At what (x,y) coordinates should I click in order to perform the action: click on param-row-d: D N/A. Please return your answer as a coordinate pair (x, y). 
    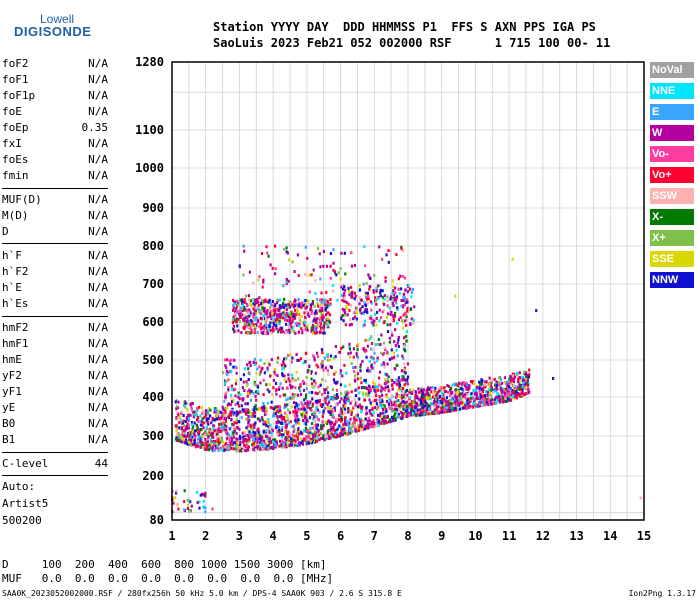
    Looking at the image, I should click on (55, 232).